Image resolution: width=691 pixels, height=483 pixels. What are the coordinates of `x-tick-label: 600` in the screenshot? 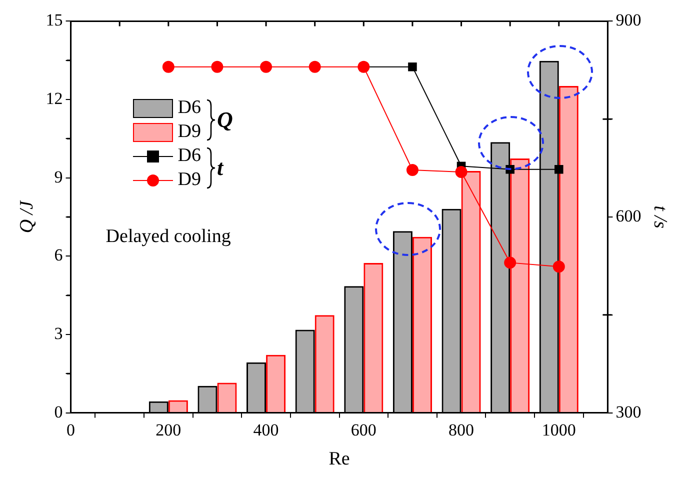 It's located at (363, 430).